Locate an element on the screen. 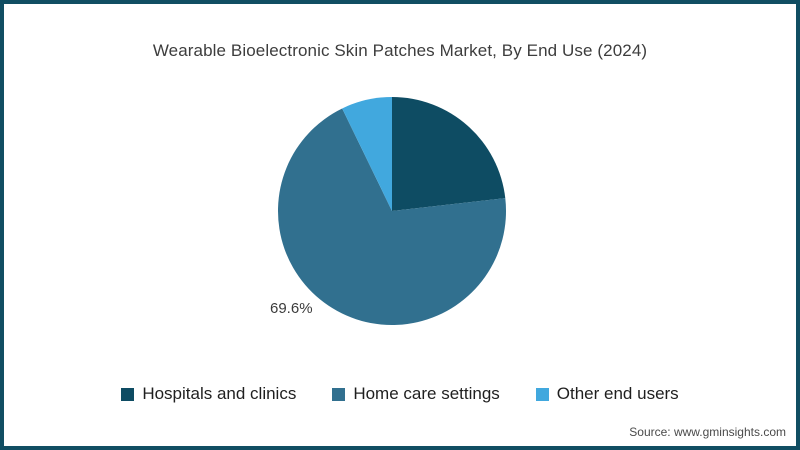  legend-item-other-end-users: Other end users is located at coordinates (607, 394).